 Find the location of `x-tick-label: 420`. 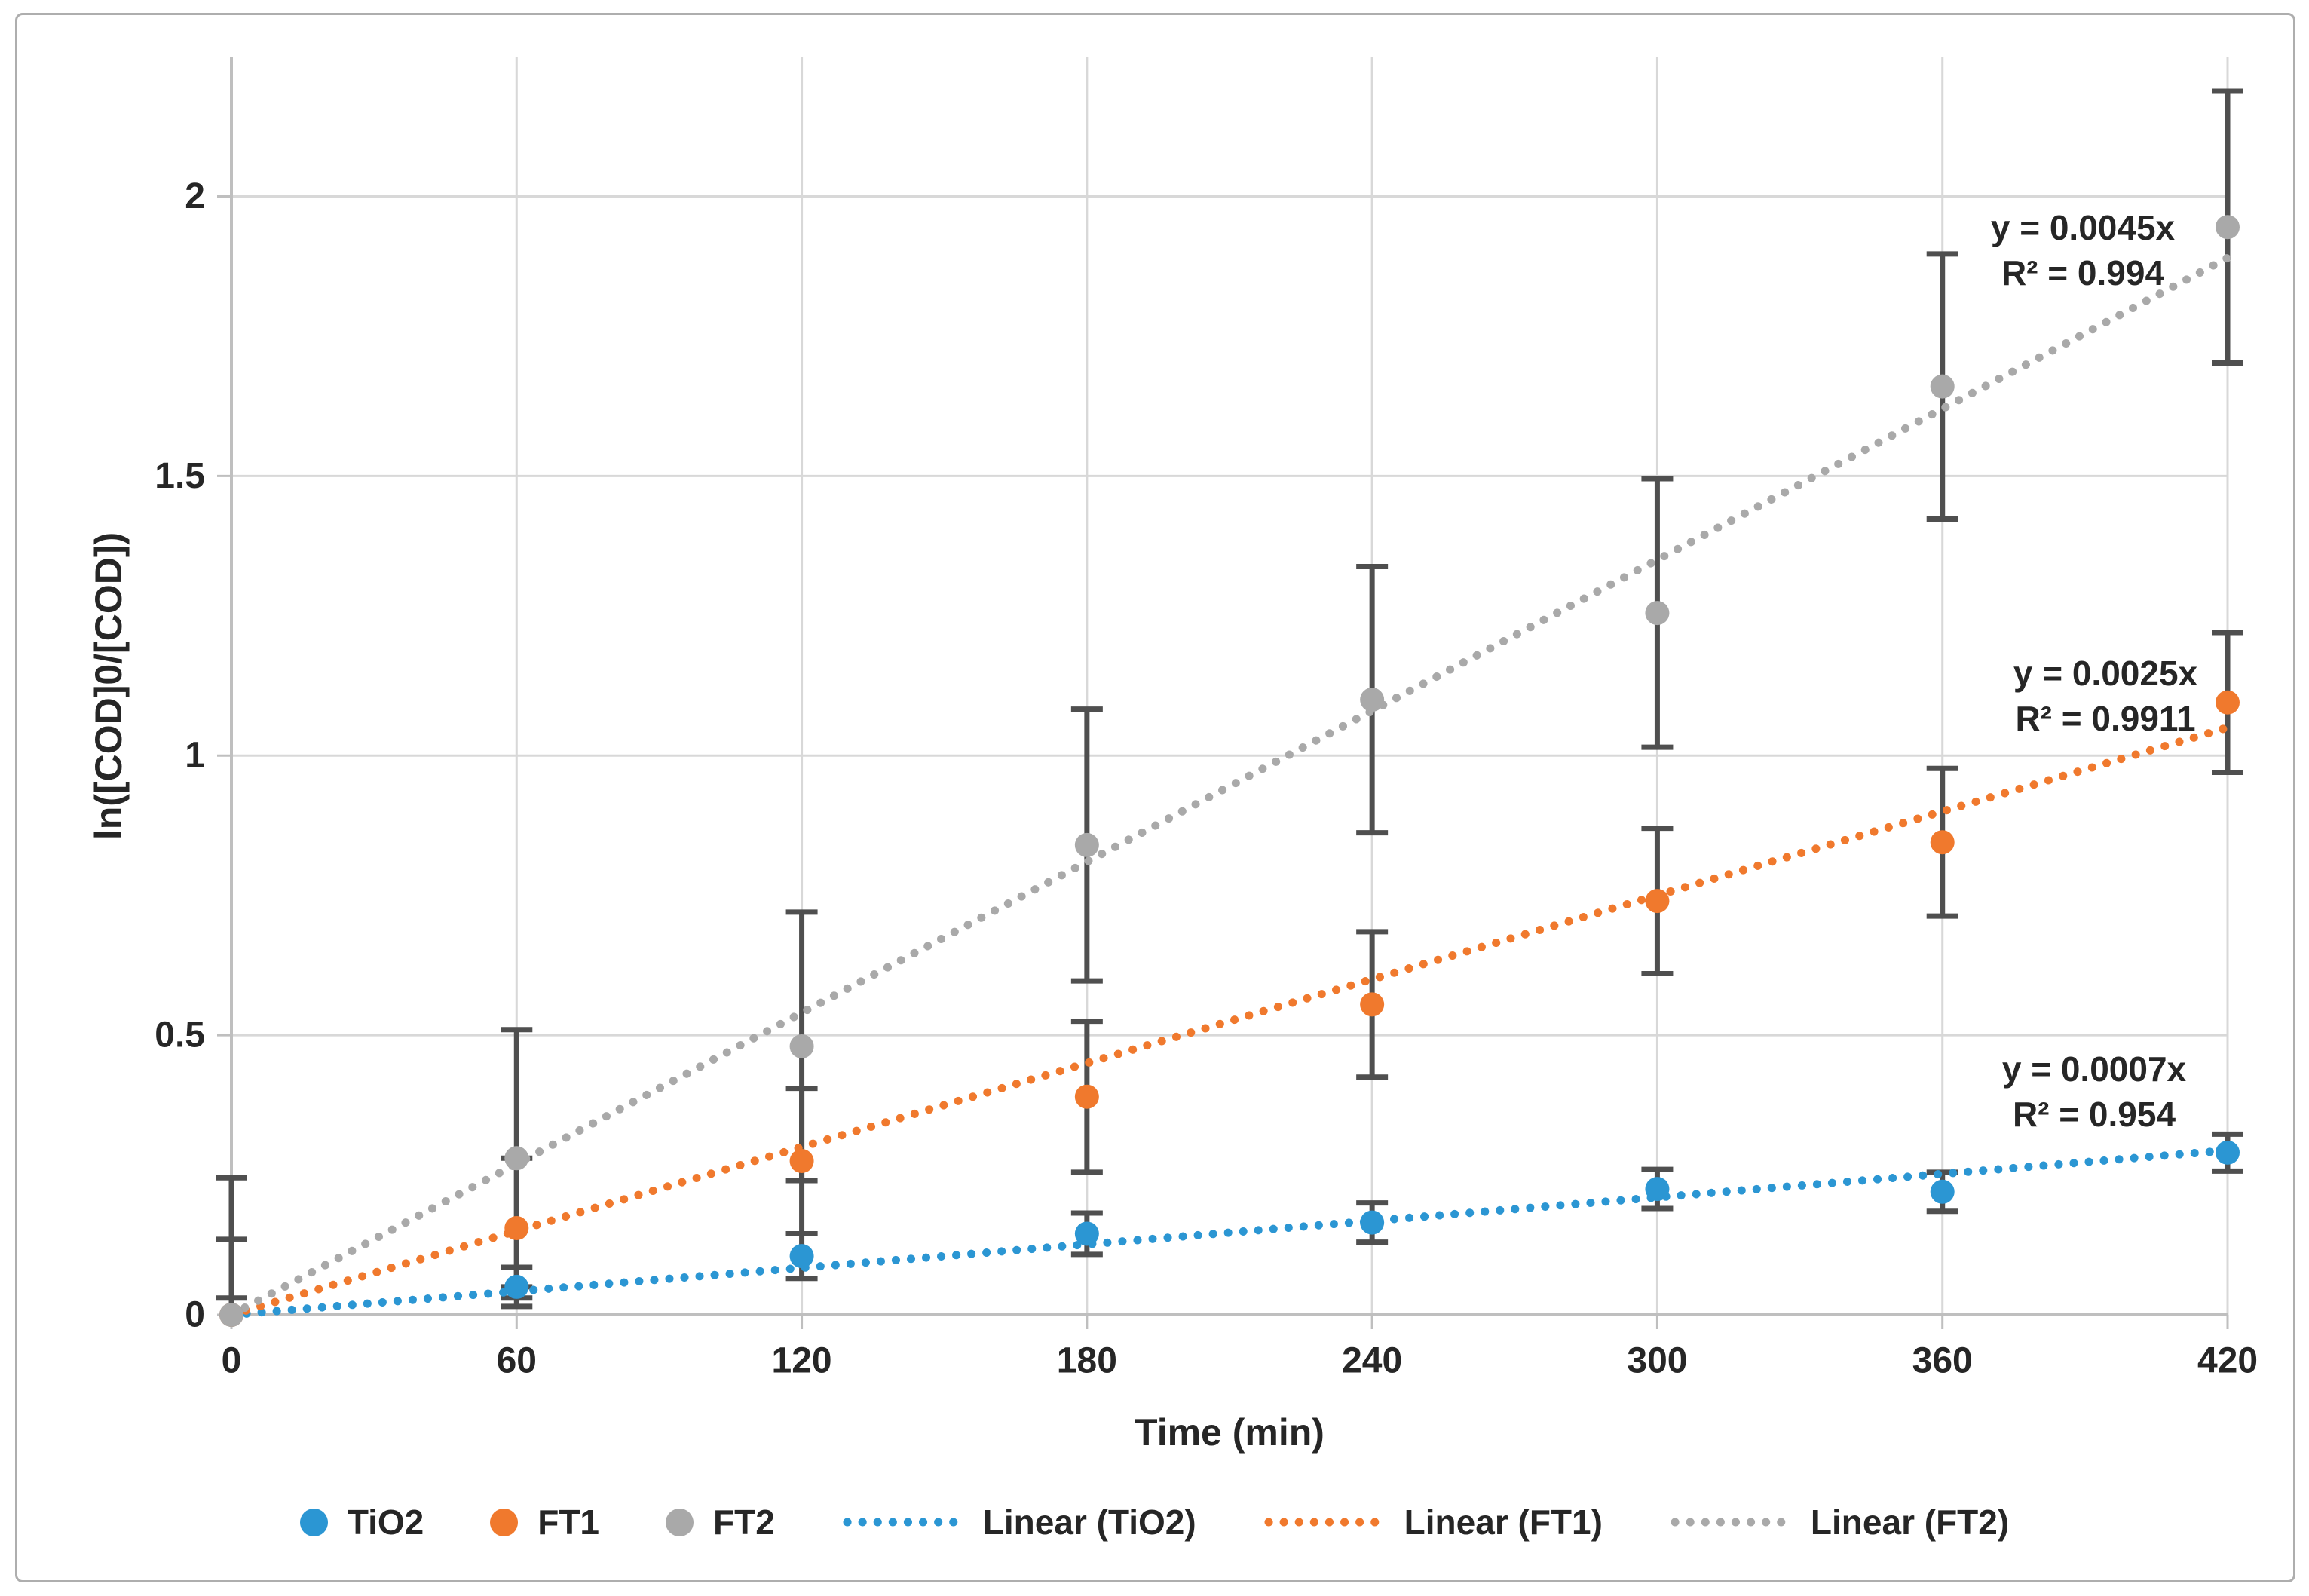

x-tick-label: 420 is located at coordinates (2227, 1361).